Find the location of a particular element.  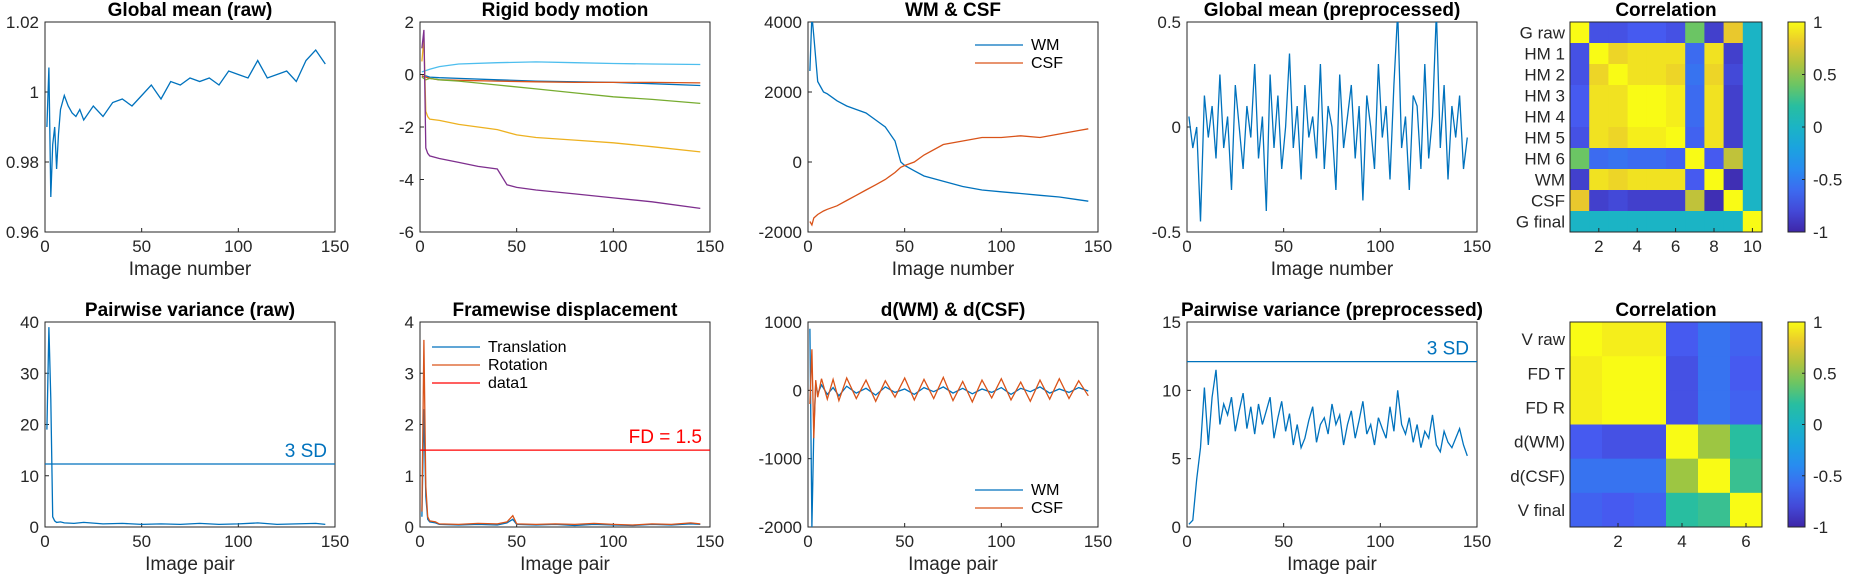

y-tick-label: 40 is located at coordinates (29, 322).